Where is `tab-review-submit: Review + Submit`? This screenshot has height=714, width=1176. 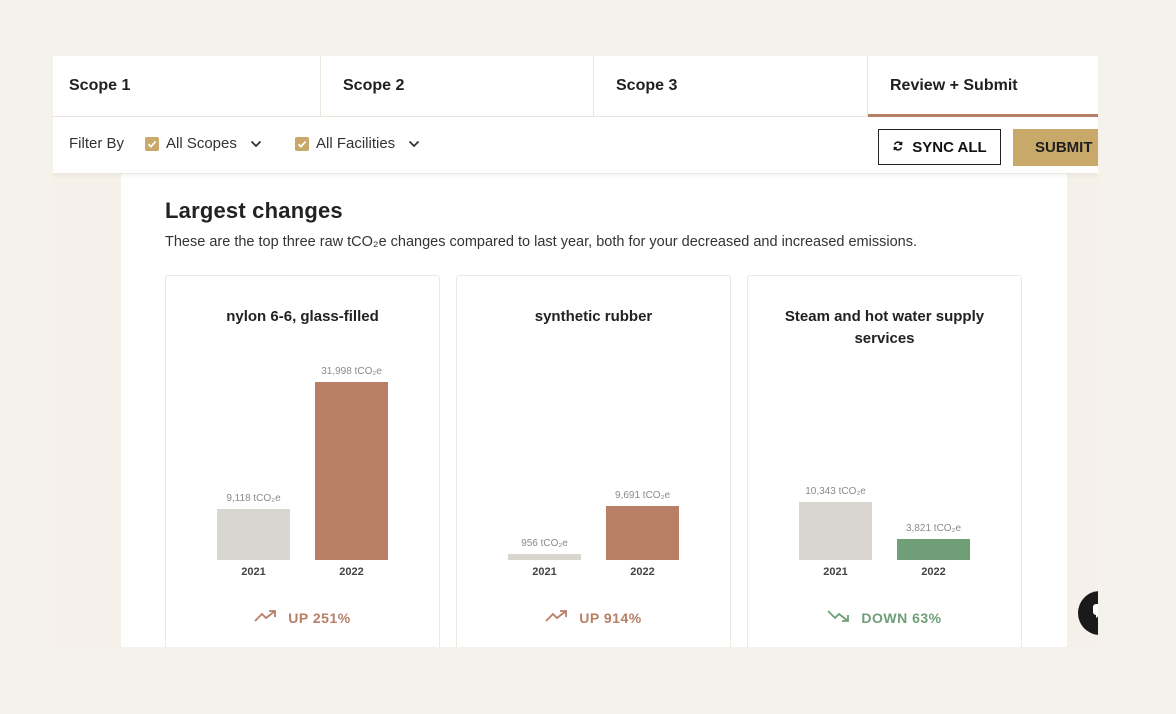 tab-review-submit: Review + Submit is located at coordinates (983, 86).